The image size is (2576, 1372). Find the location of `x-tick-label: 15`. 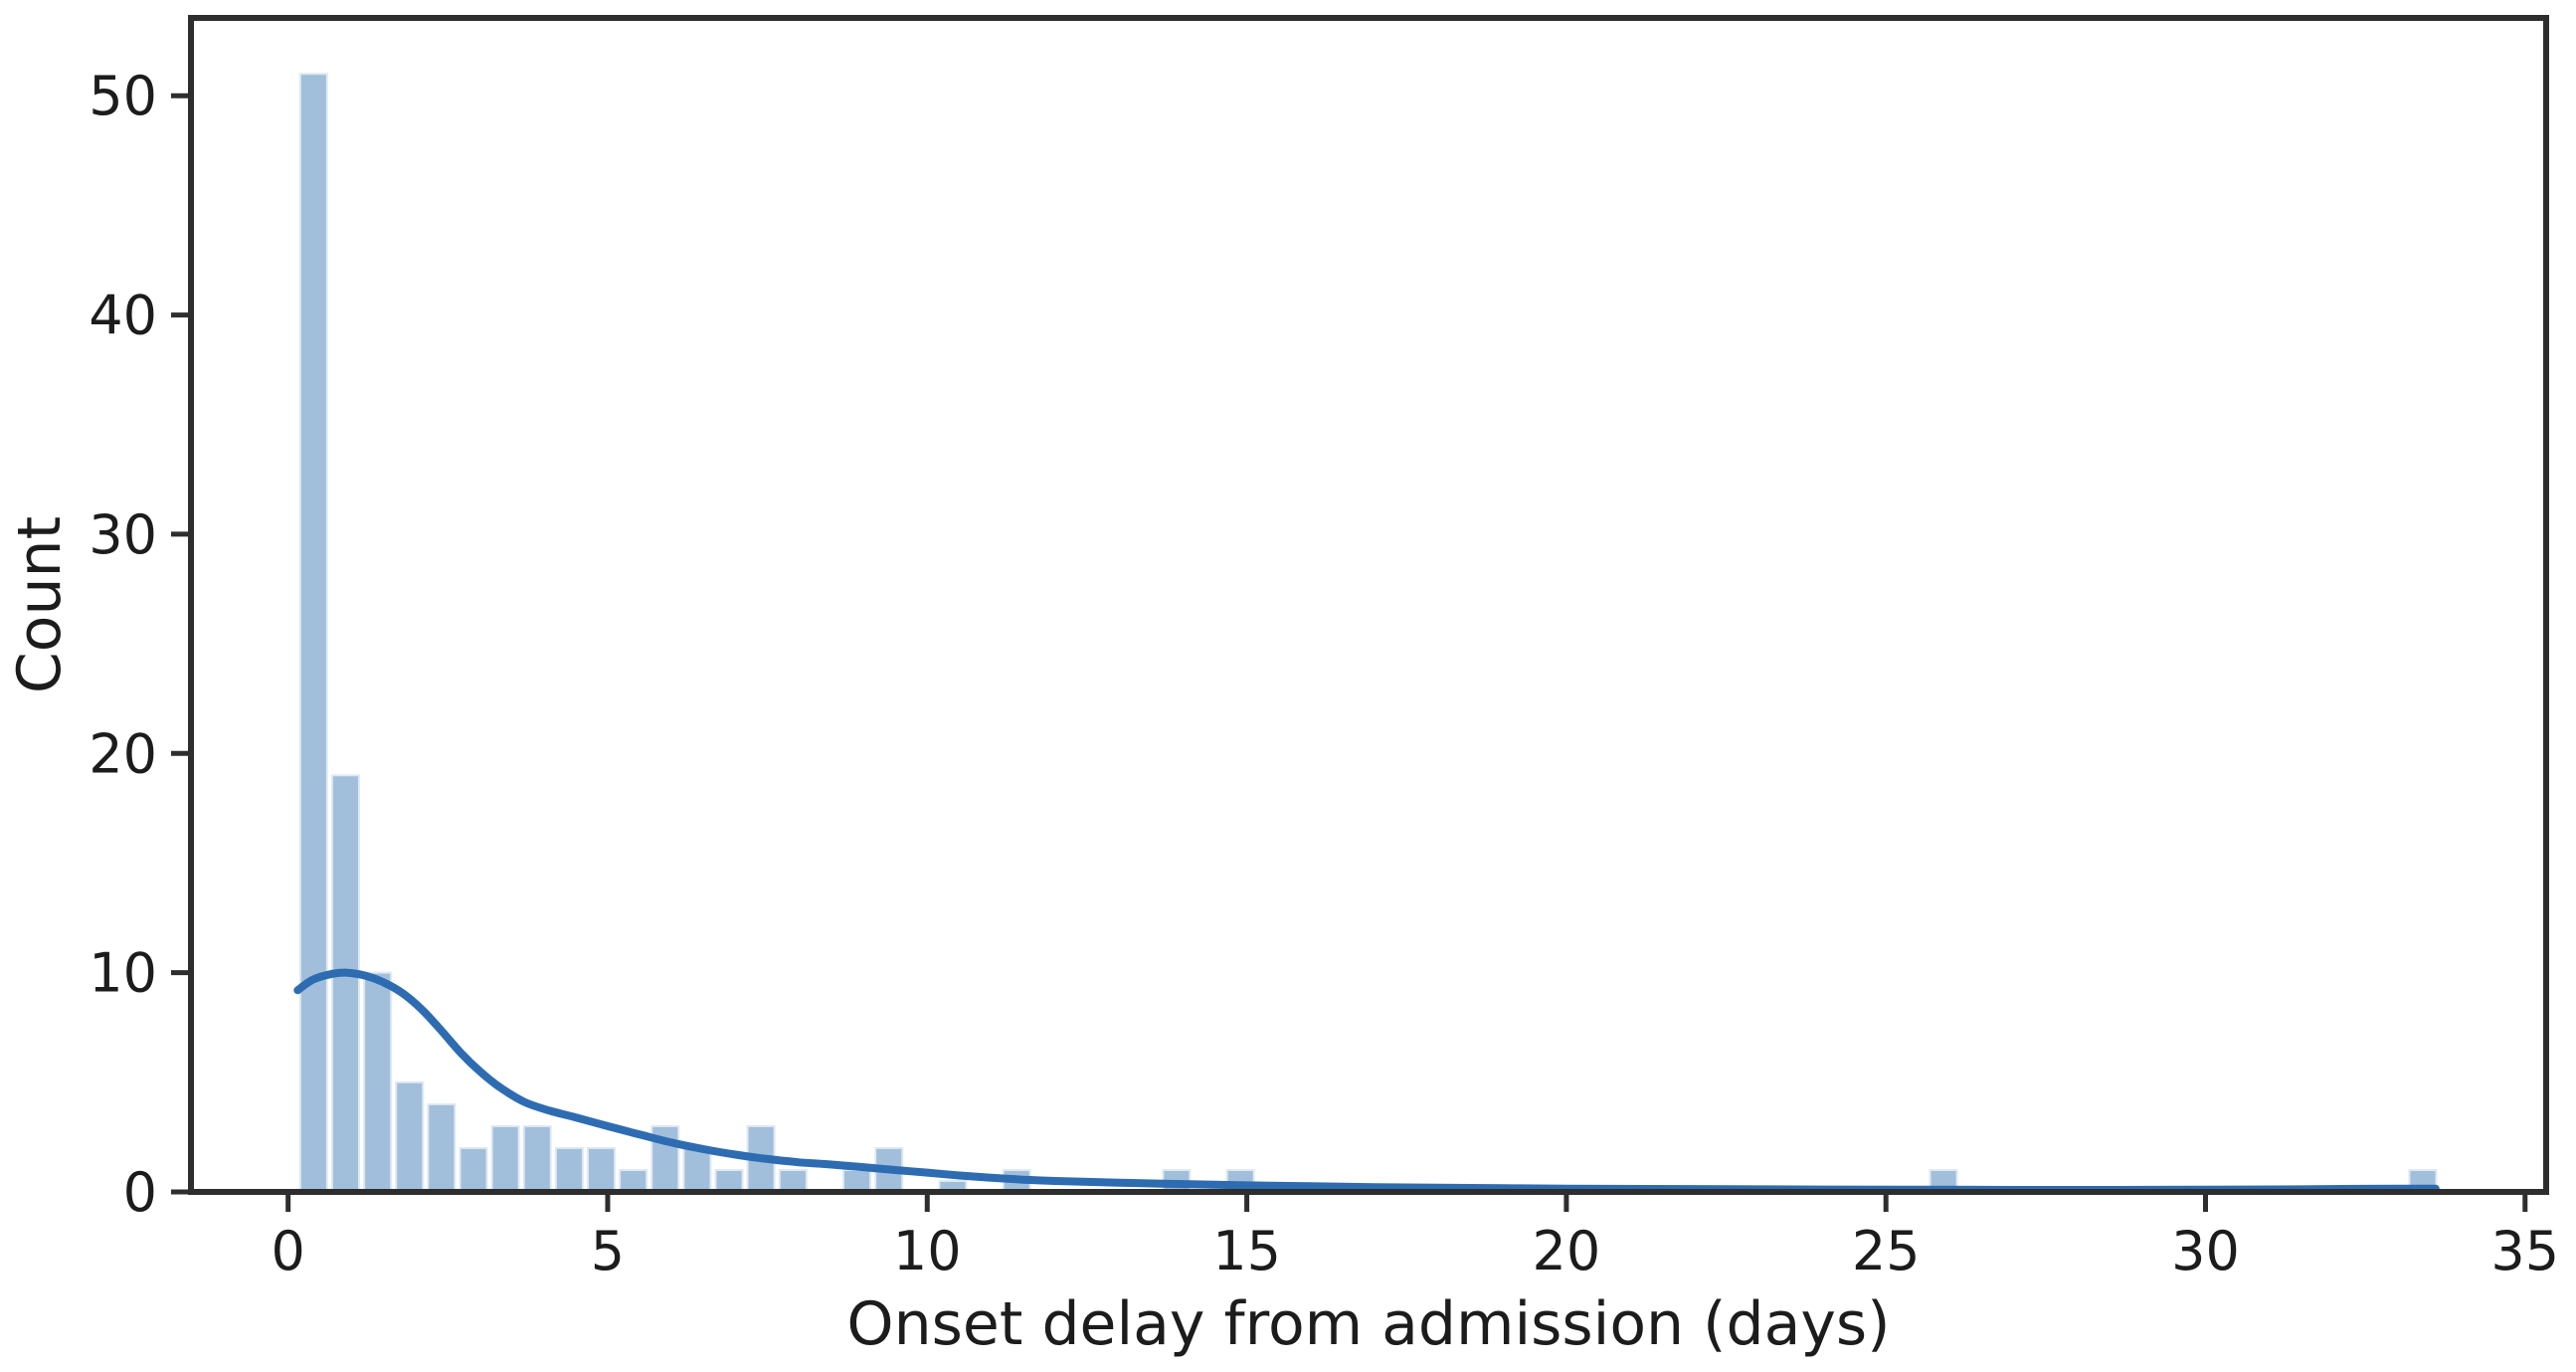

x-tick-label: 15 is located at coordinates (1246, 1251).